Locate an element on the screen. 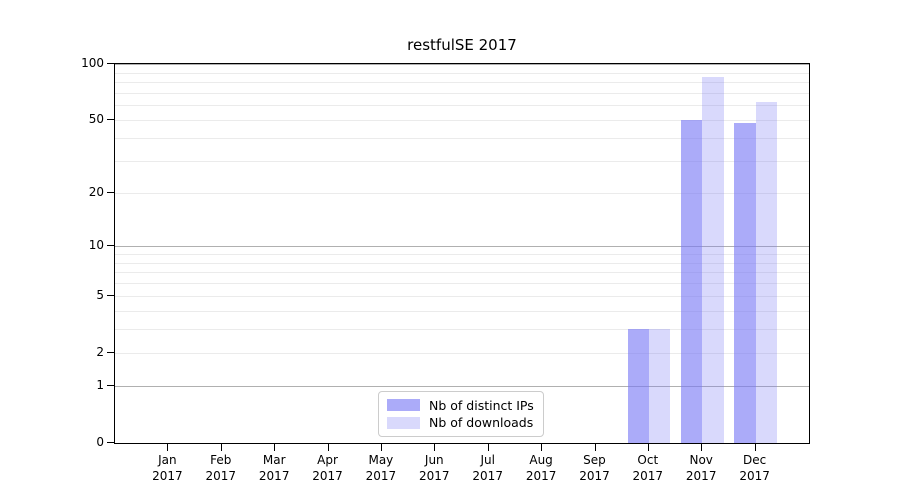 The image size is (900, 500). x-tick-apr is located at coordinates (328, 447).